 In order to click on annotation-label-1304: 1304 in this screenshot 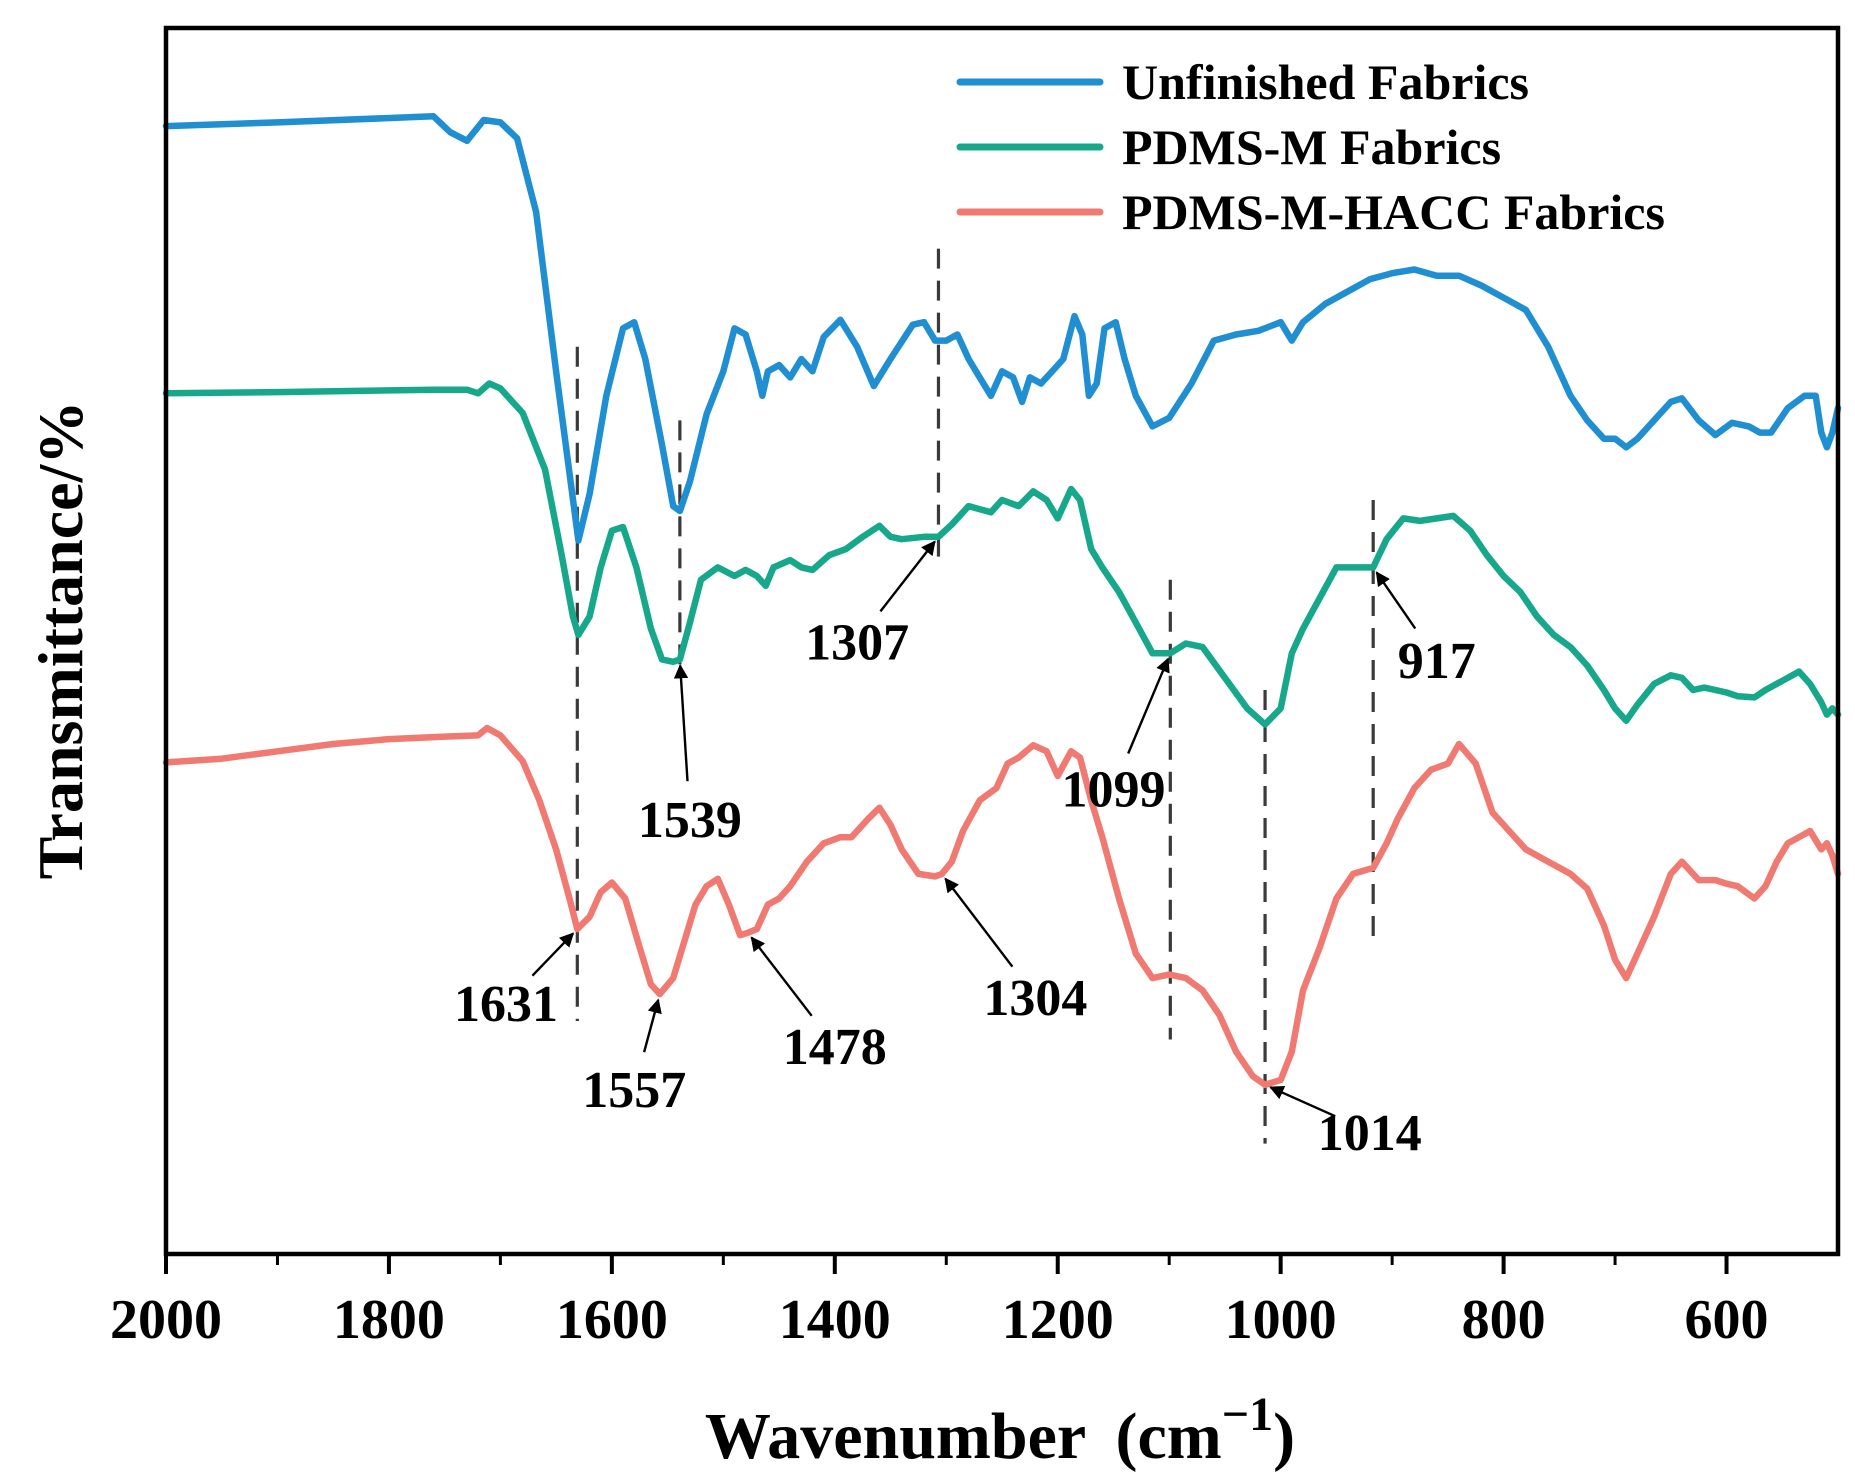, I will do `click(1035, 998)`.